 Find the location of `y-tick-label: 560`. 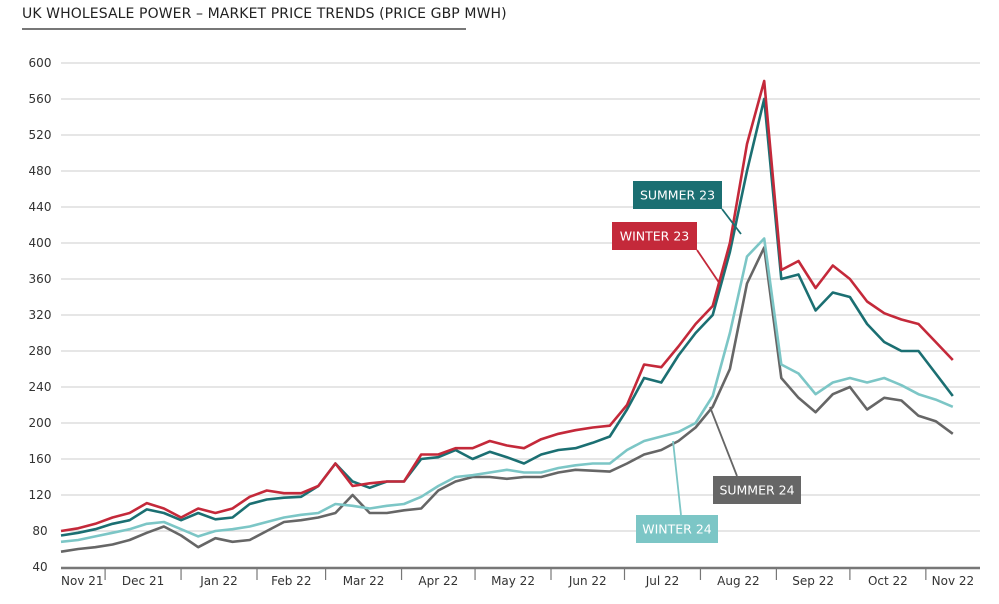

y-tick-label: 560 is located at coordinates (40, 99).